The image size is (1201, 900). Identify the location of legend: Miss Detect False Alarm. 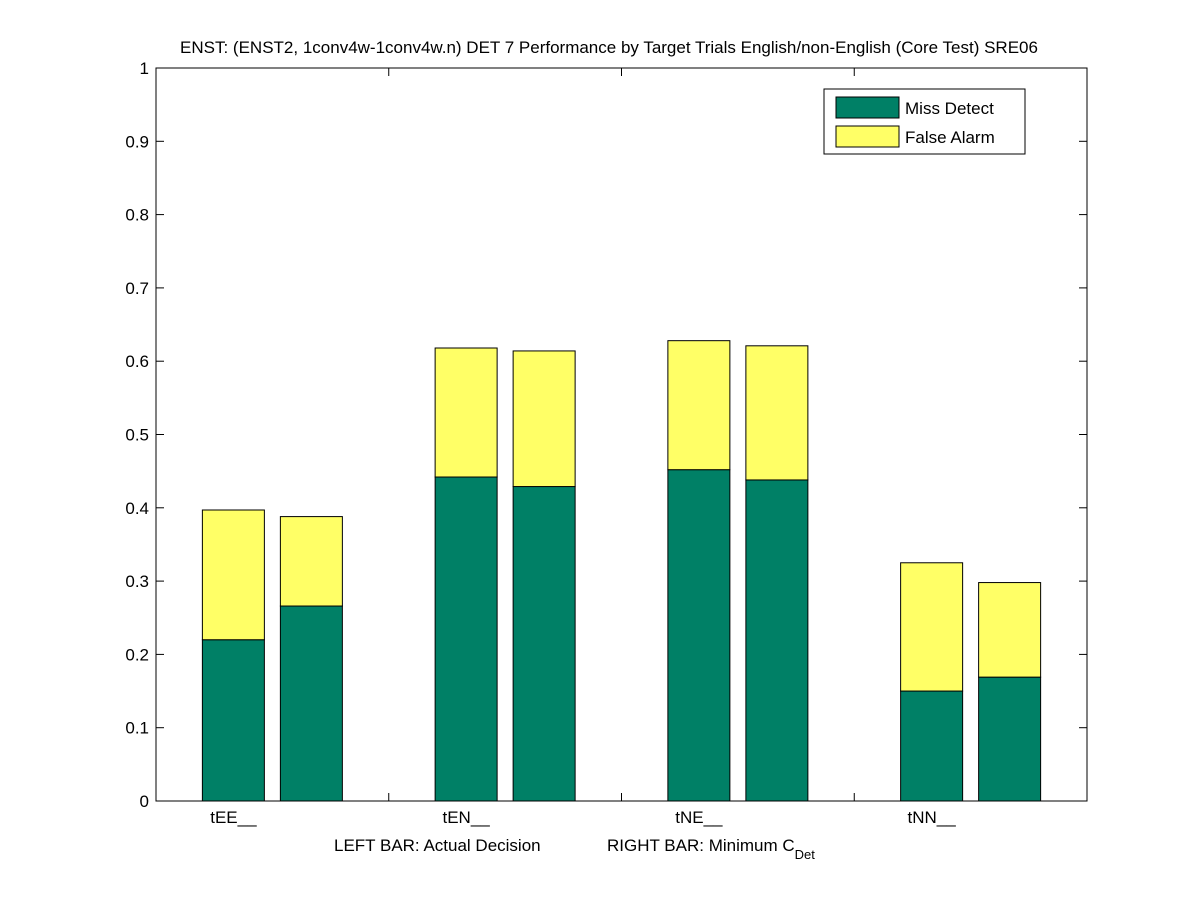
(924, 121).